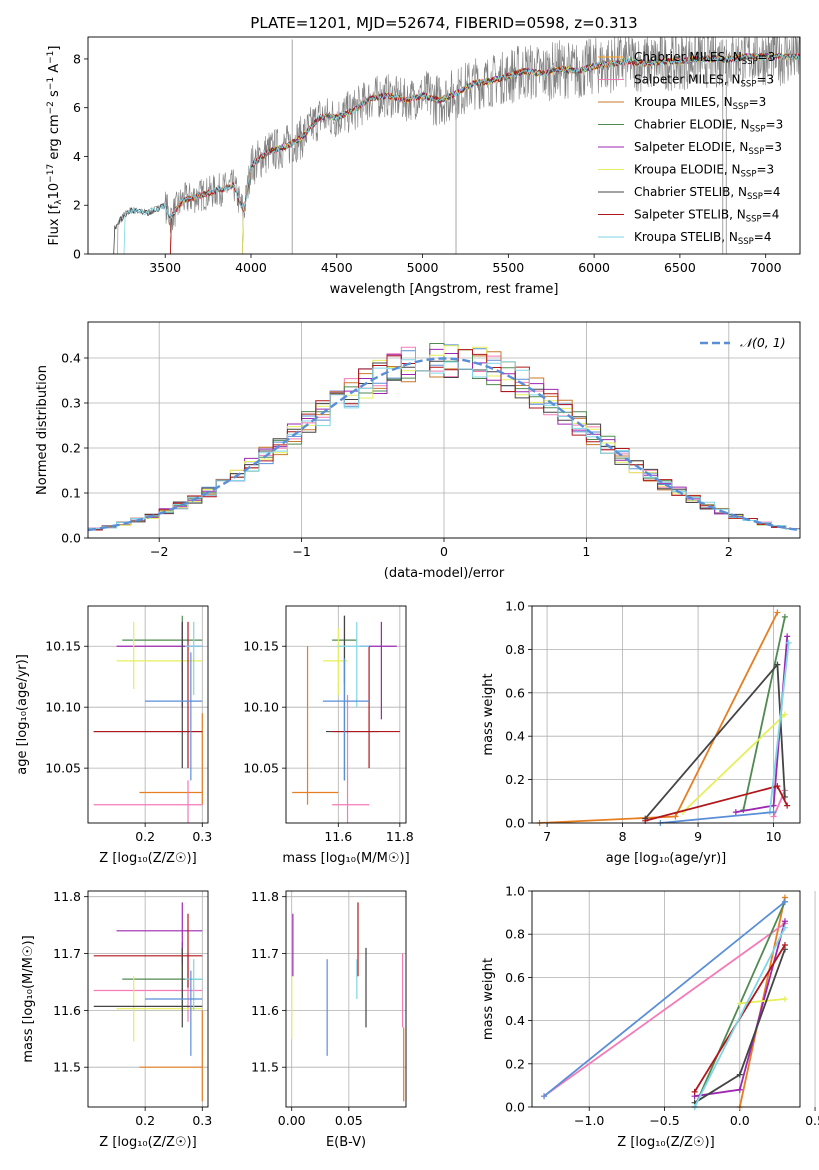 The width and height of the screenshot is (819, 1170). I want to click on x-tick-label: 5000, so click(423, 267).